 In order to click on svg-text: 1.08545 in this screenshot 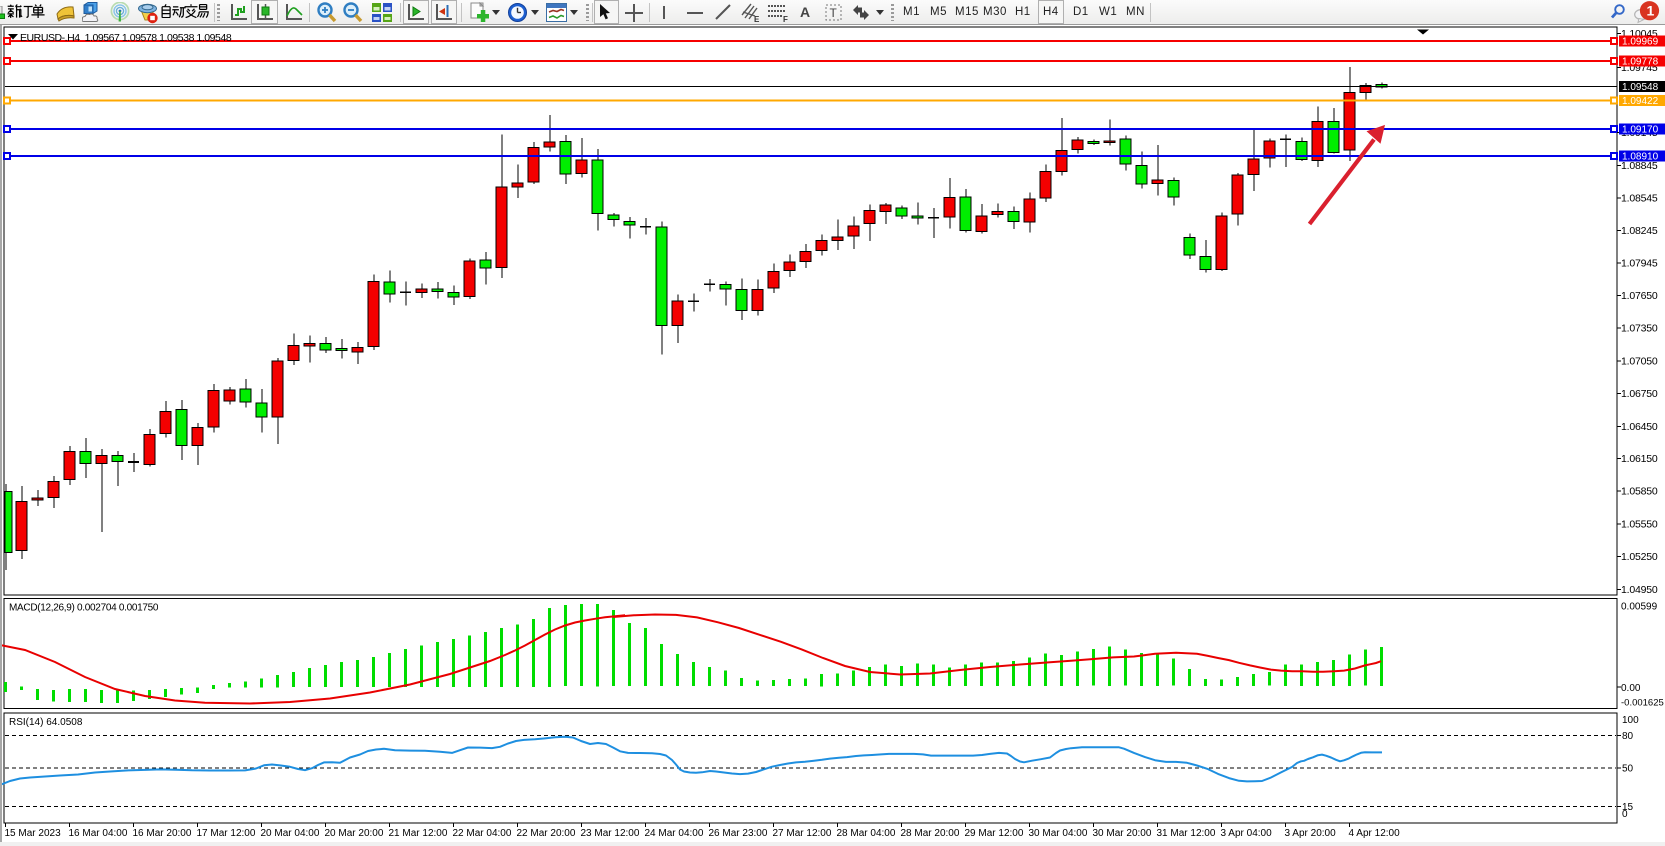, I will do `click(1639, 199)`.